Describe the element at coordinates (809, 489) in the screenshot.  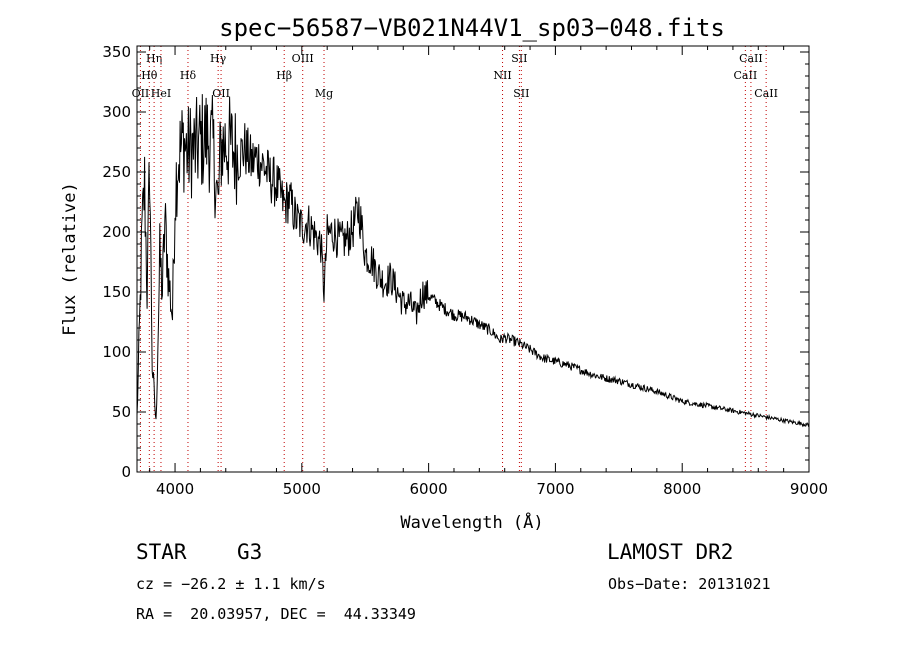
I see `x-tick-label: 9000` at that location.